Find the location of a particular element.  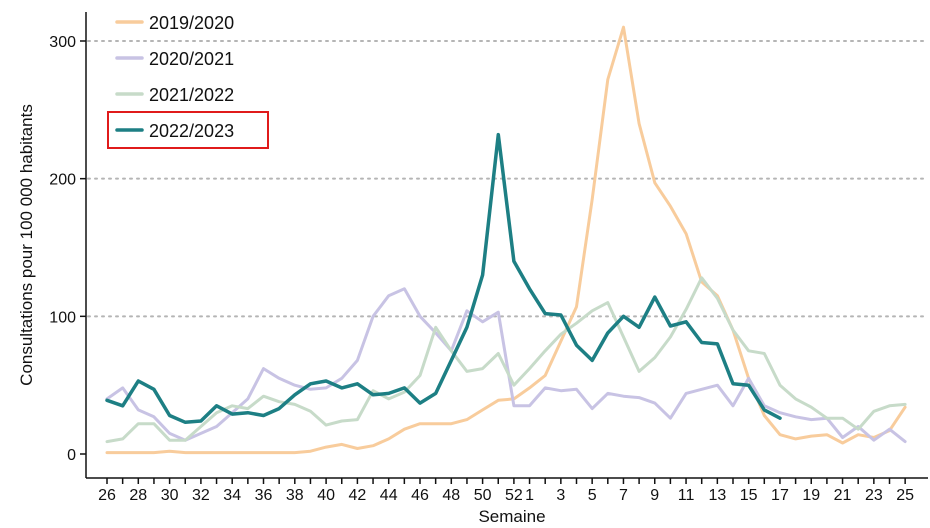

x-tick-label: 9 is located at coordinates (654, 495).